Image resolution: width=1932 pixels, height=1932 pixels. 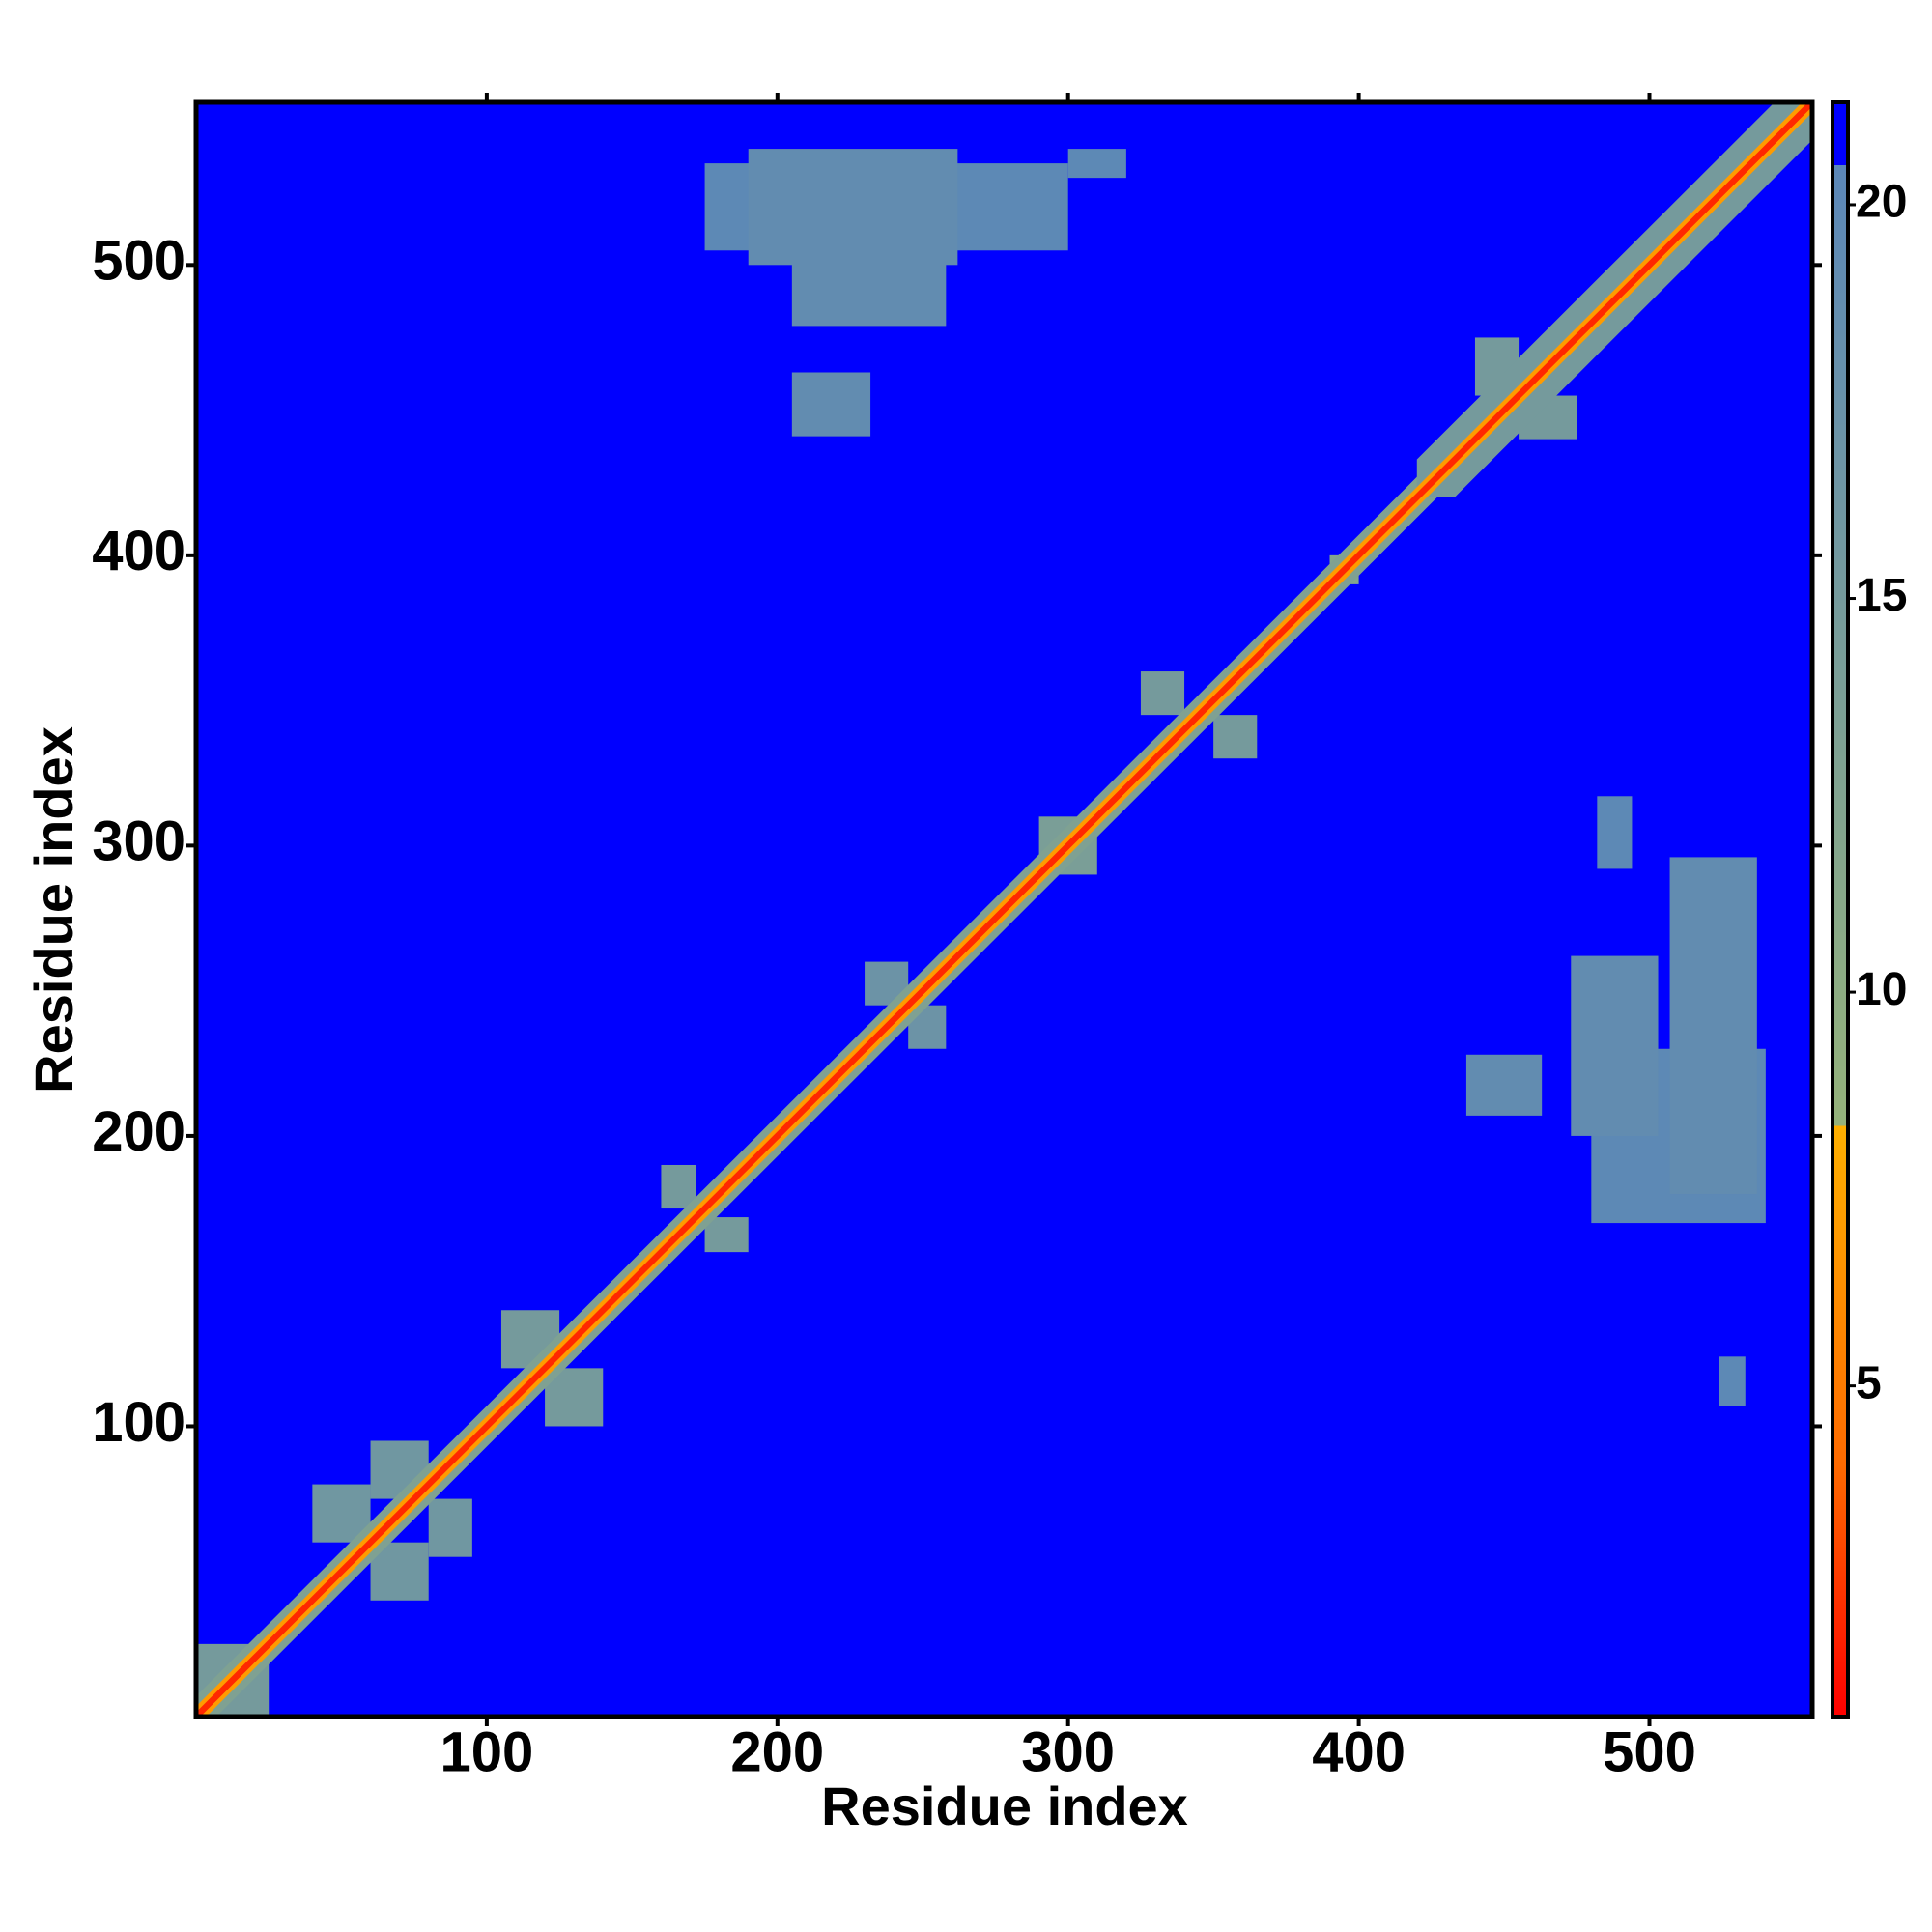 I want to click on colorbar, so click(x=1840, y=909).